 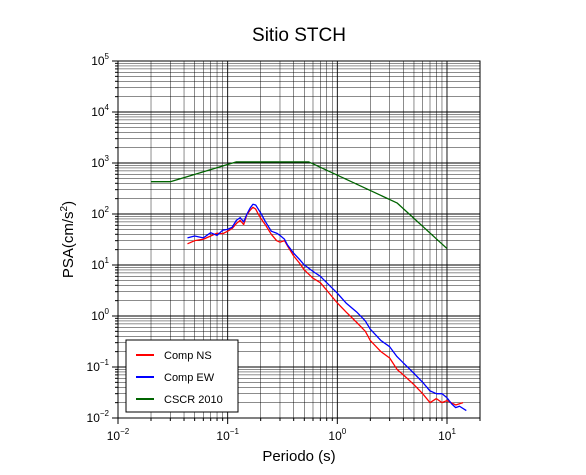 What do you see at coordinates (298, 456) in the screenshot?
I see `x-axis-label: Periodo (s)` at bounding box center [298, 456].